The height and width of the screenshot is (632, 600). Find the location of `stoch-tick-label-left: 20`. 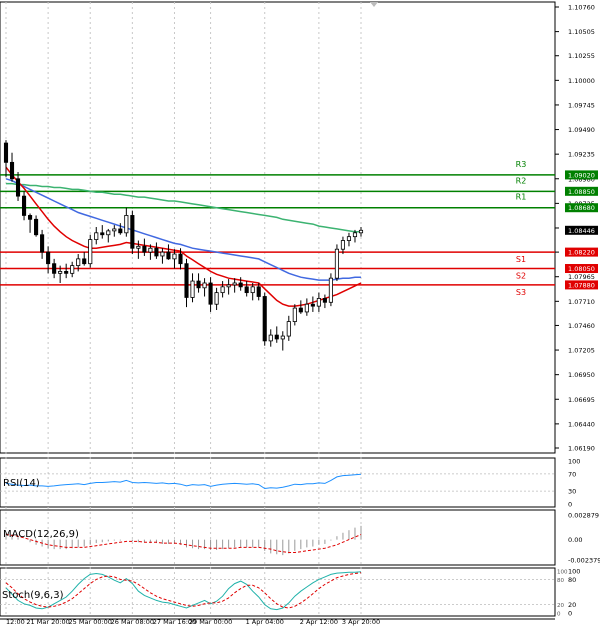

stoch-tick-label-left: 20 is located at coordinates (560, 606).